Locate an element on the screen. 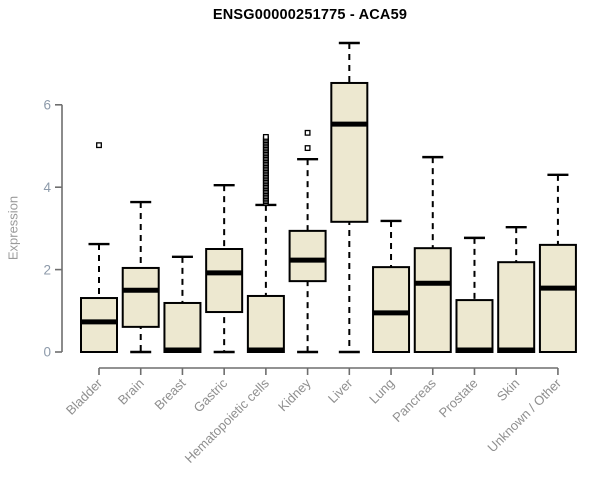  outlier-point-hematopoietic-cells is located at coordinates (265, 136).